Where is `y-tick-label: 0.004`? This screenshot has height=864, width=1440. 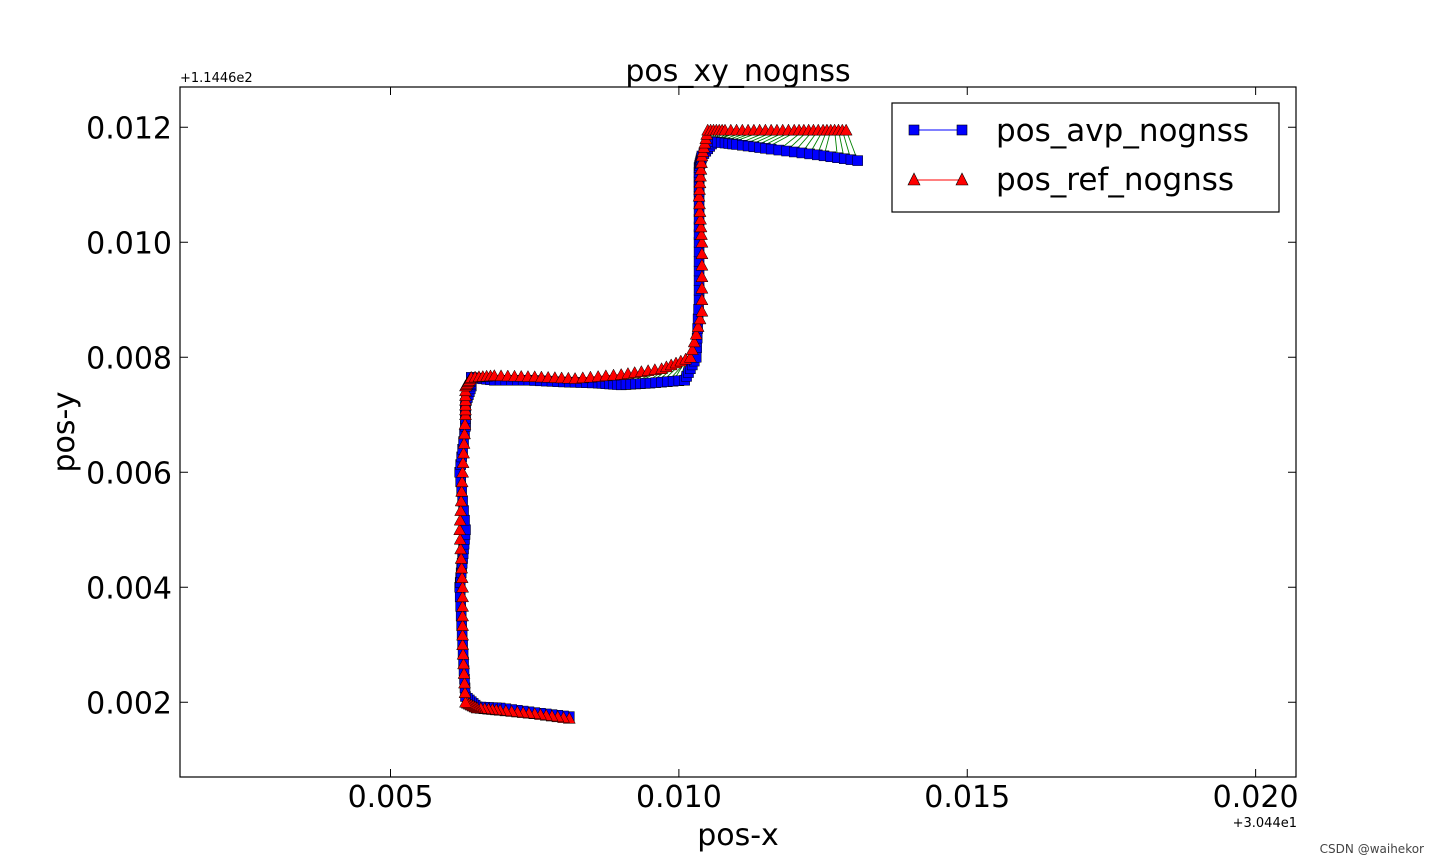 y-tick-label: 0.004 is located at coordinates (129, 588).